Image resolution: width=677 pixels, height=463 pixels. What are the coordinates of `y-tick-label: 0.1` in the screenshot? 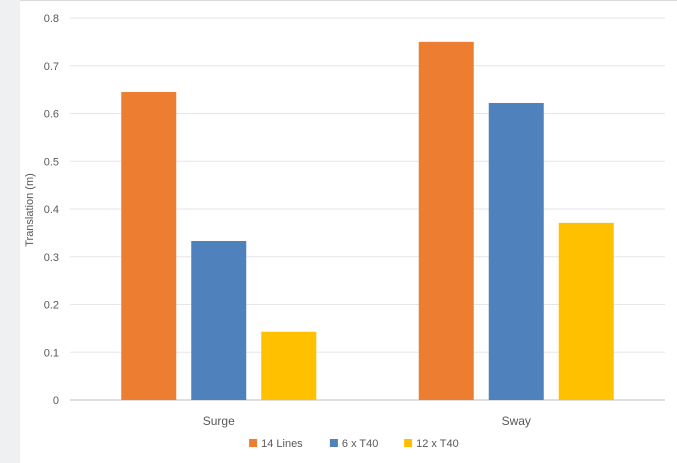 It's located at (51, 353).